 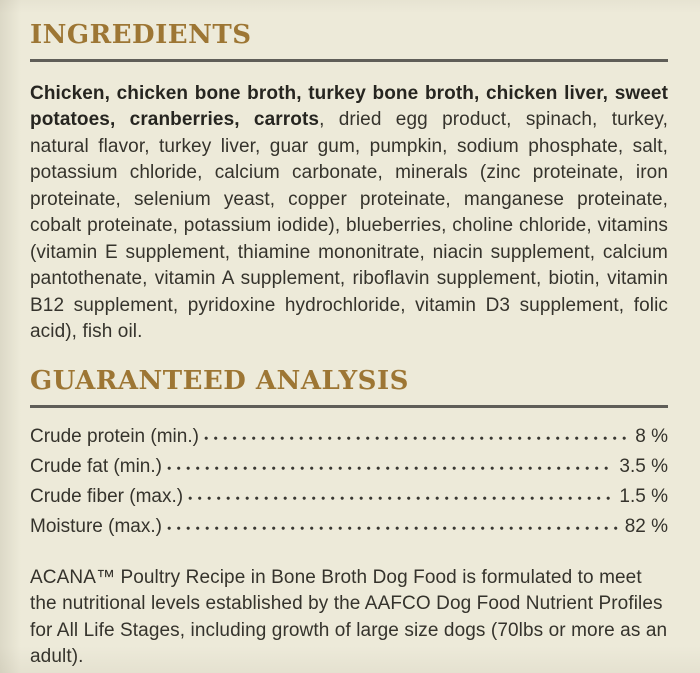 What do you see at coordinates (651, 436) in the screenshot?
I see `analysis-value: 8 %` at bounding box center [651, 436].